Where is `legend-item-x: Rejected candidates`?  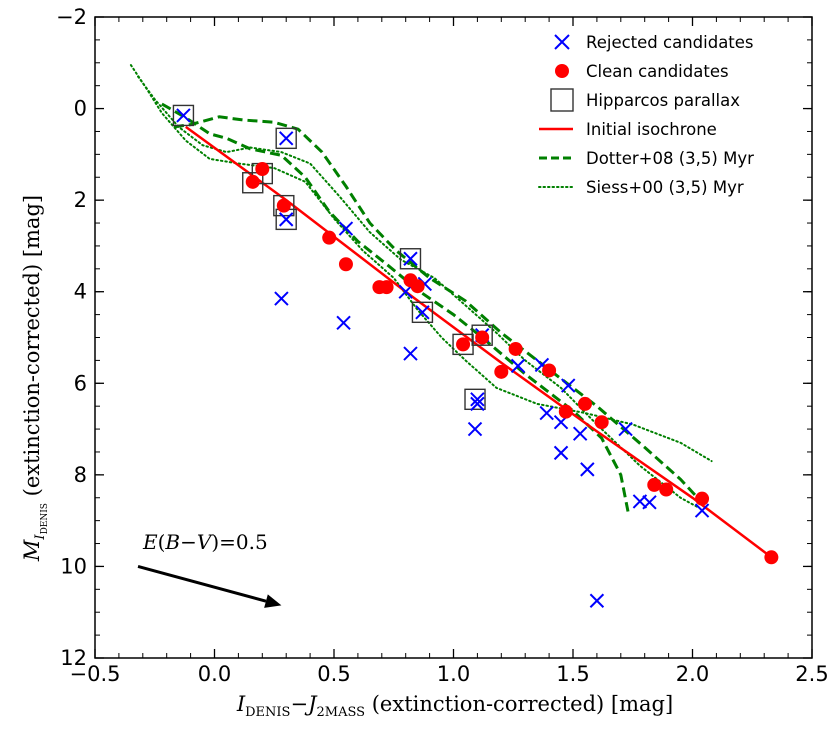
legend-item-x: Rejected candidates is located at coordinates (654, 42).